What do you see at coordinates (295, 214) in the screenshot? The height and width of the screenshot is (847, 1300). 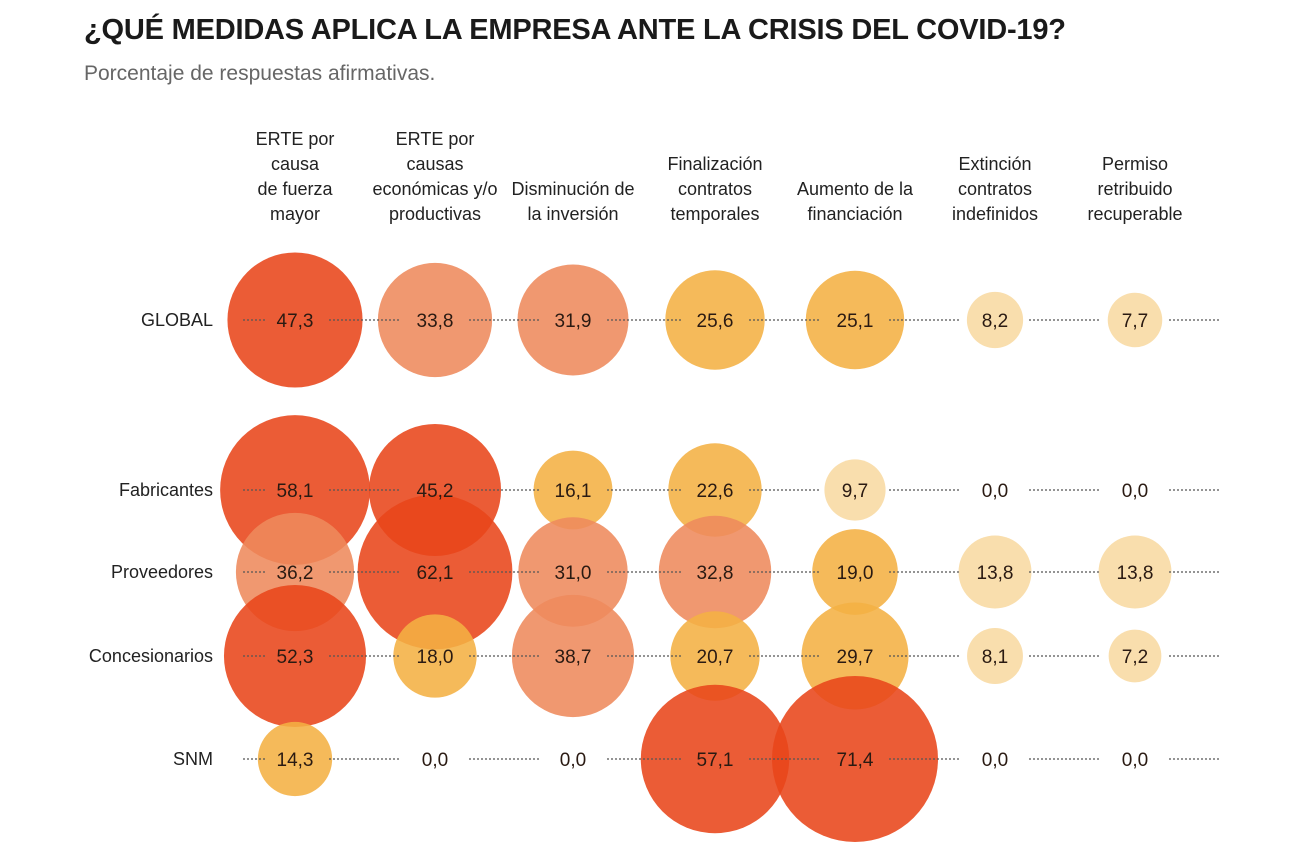 I see `column-header: mayor` at bounding box center [295, 214].